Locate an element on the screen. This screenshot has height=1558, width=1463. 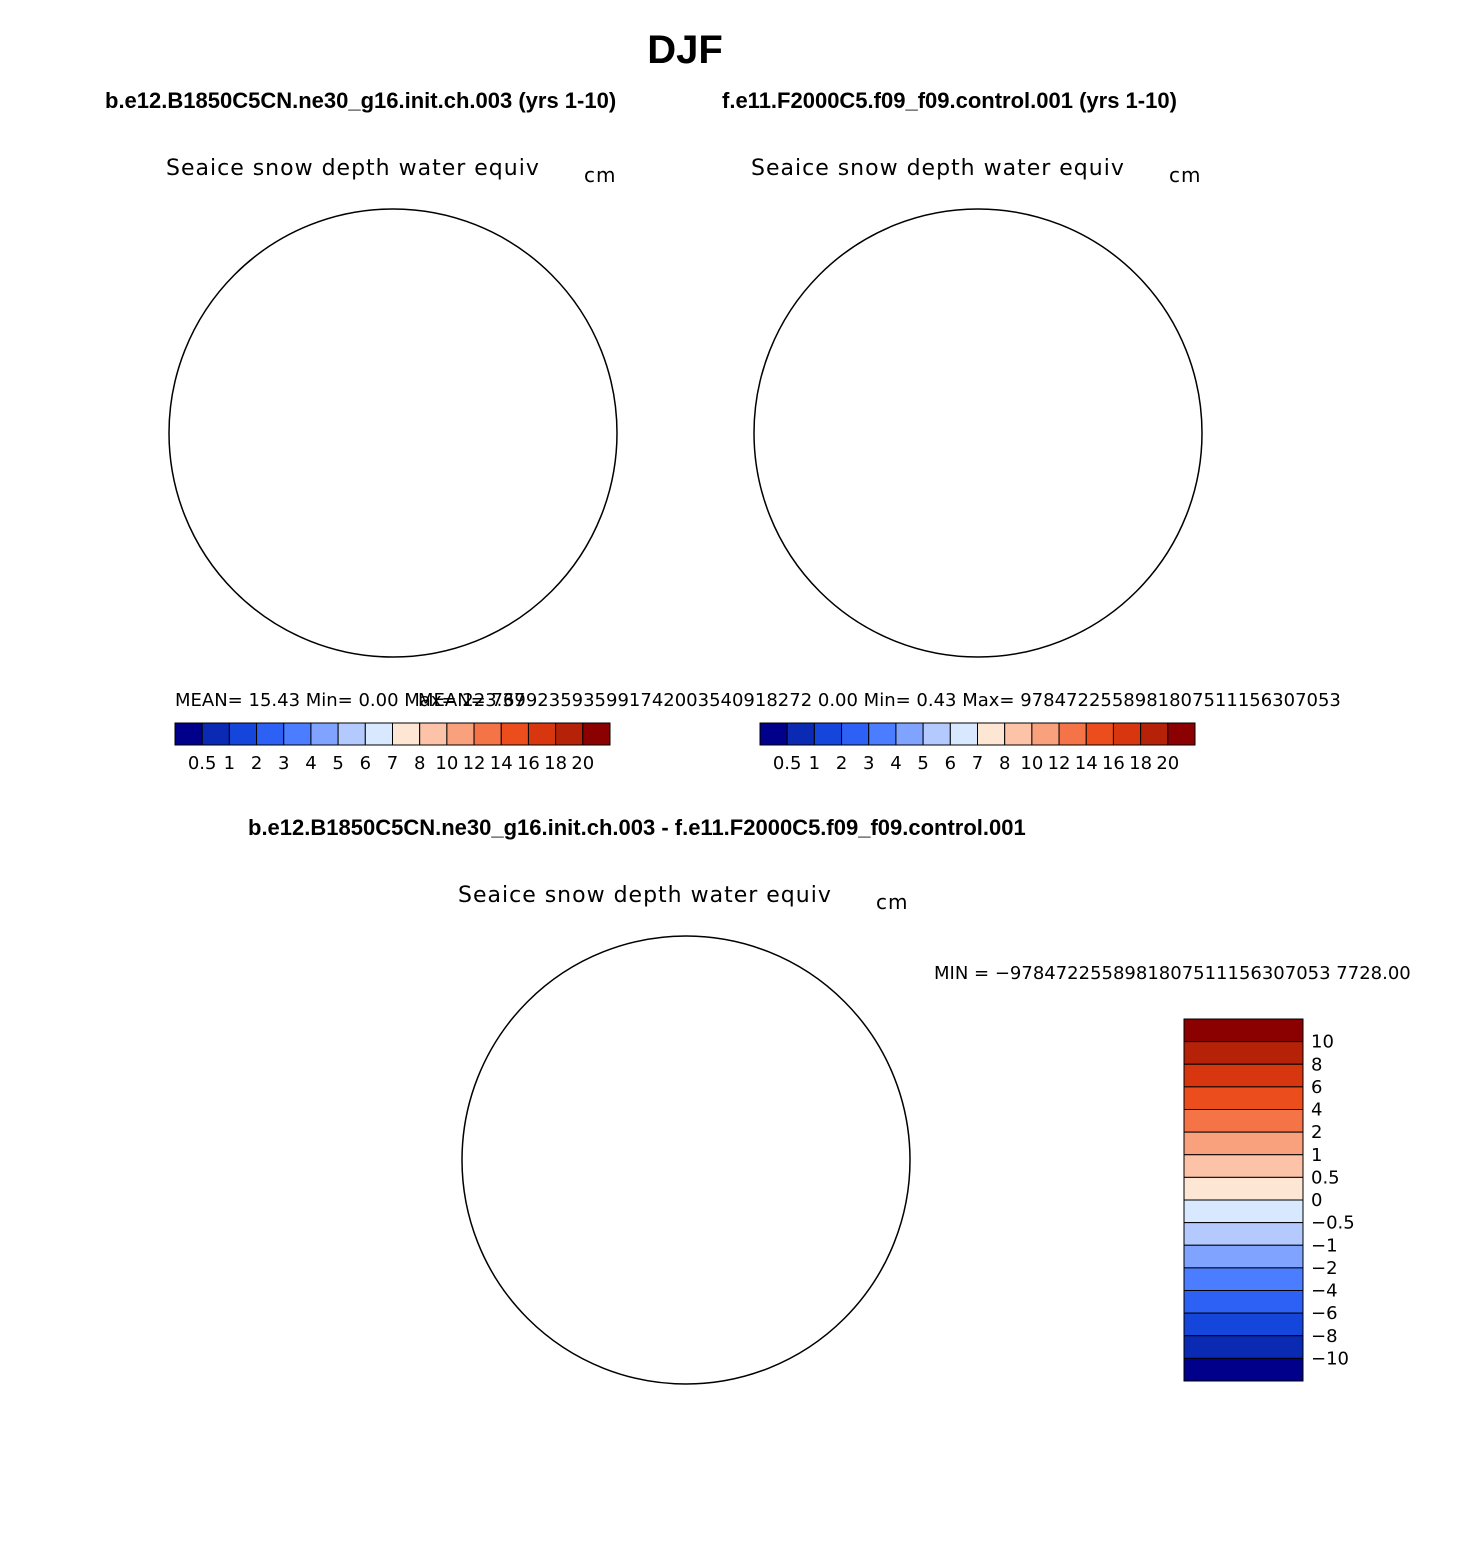
panel2-map is located at coordinates (978, 433).